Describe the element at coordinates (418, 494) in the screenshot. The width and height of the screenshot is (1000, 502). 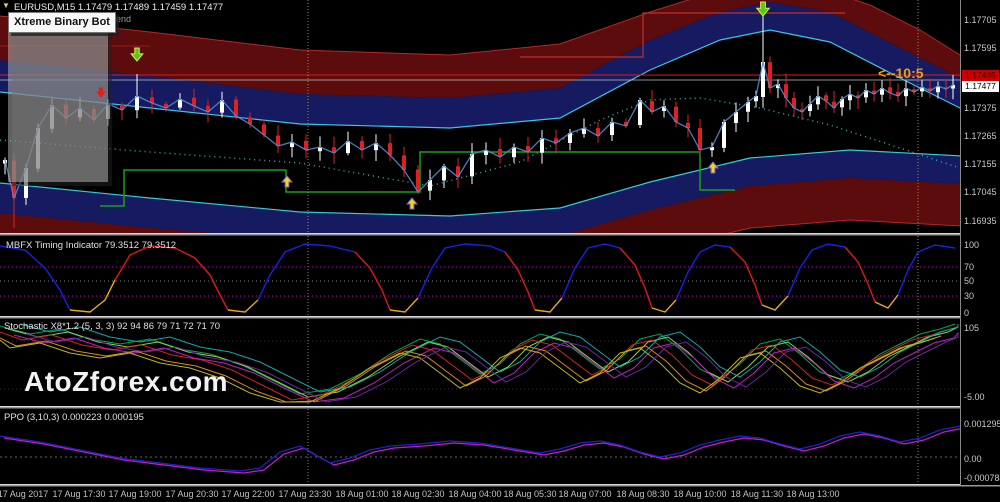
I see `time-axis-label: 18 Aug 02:30` at that location.